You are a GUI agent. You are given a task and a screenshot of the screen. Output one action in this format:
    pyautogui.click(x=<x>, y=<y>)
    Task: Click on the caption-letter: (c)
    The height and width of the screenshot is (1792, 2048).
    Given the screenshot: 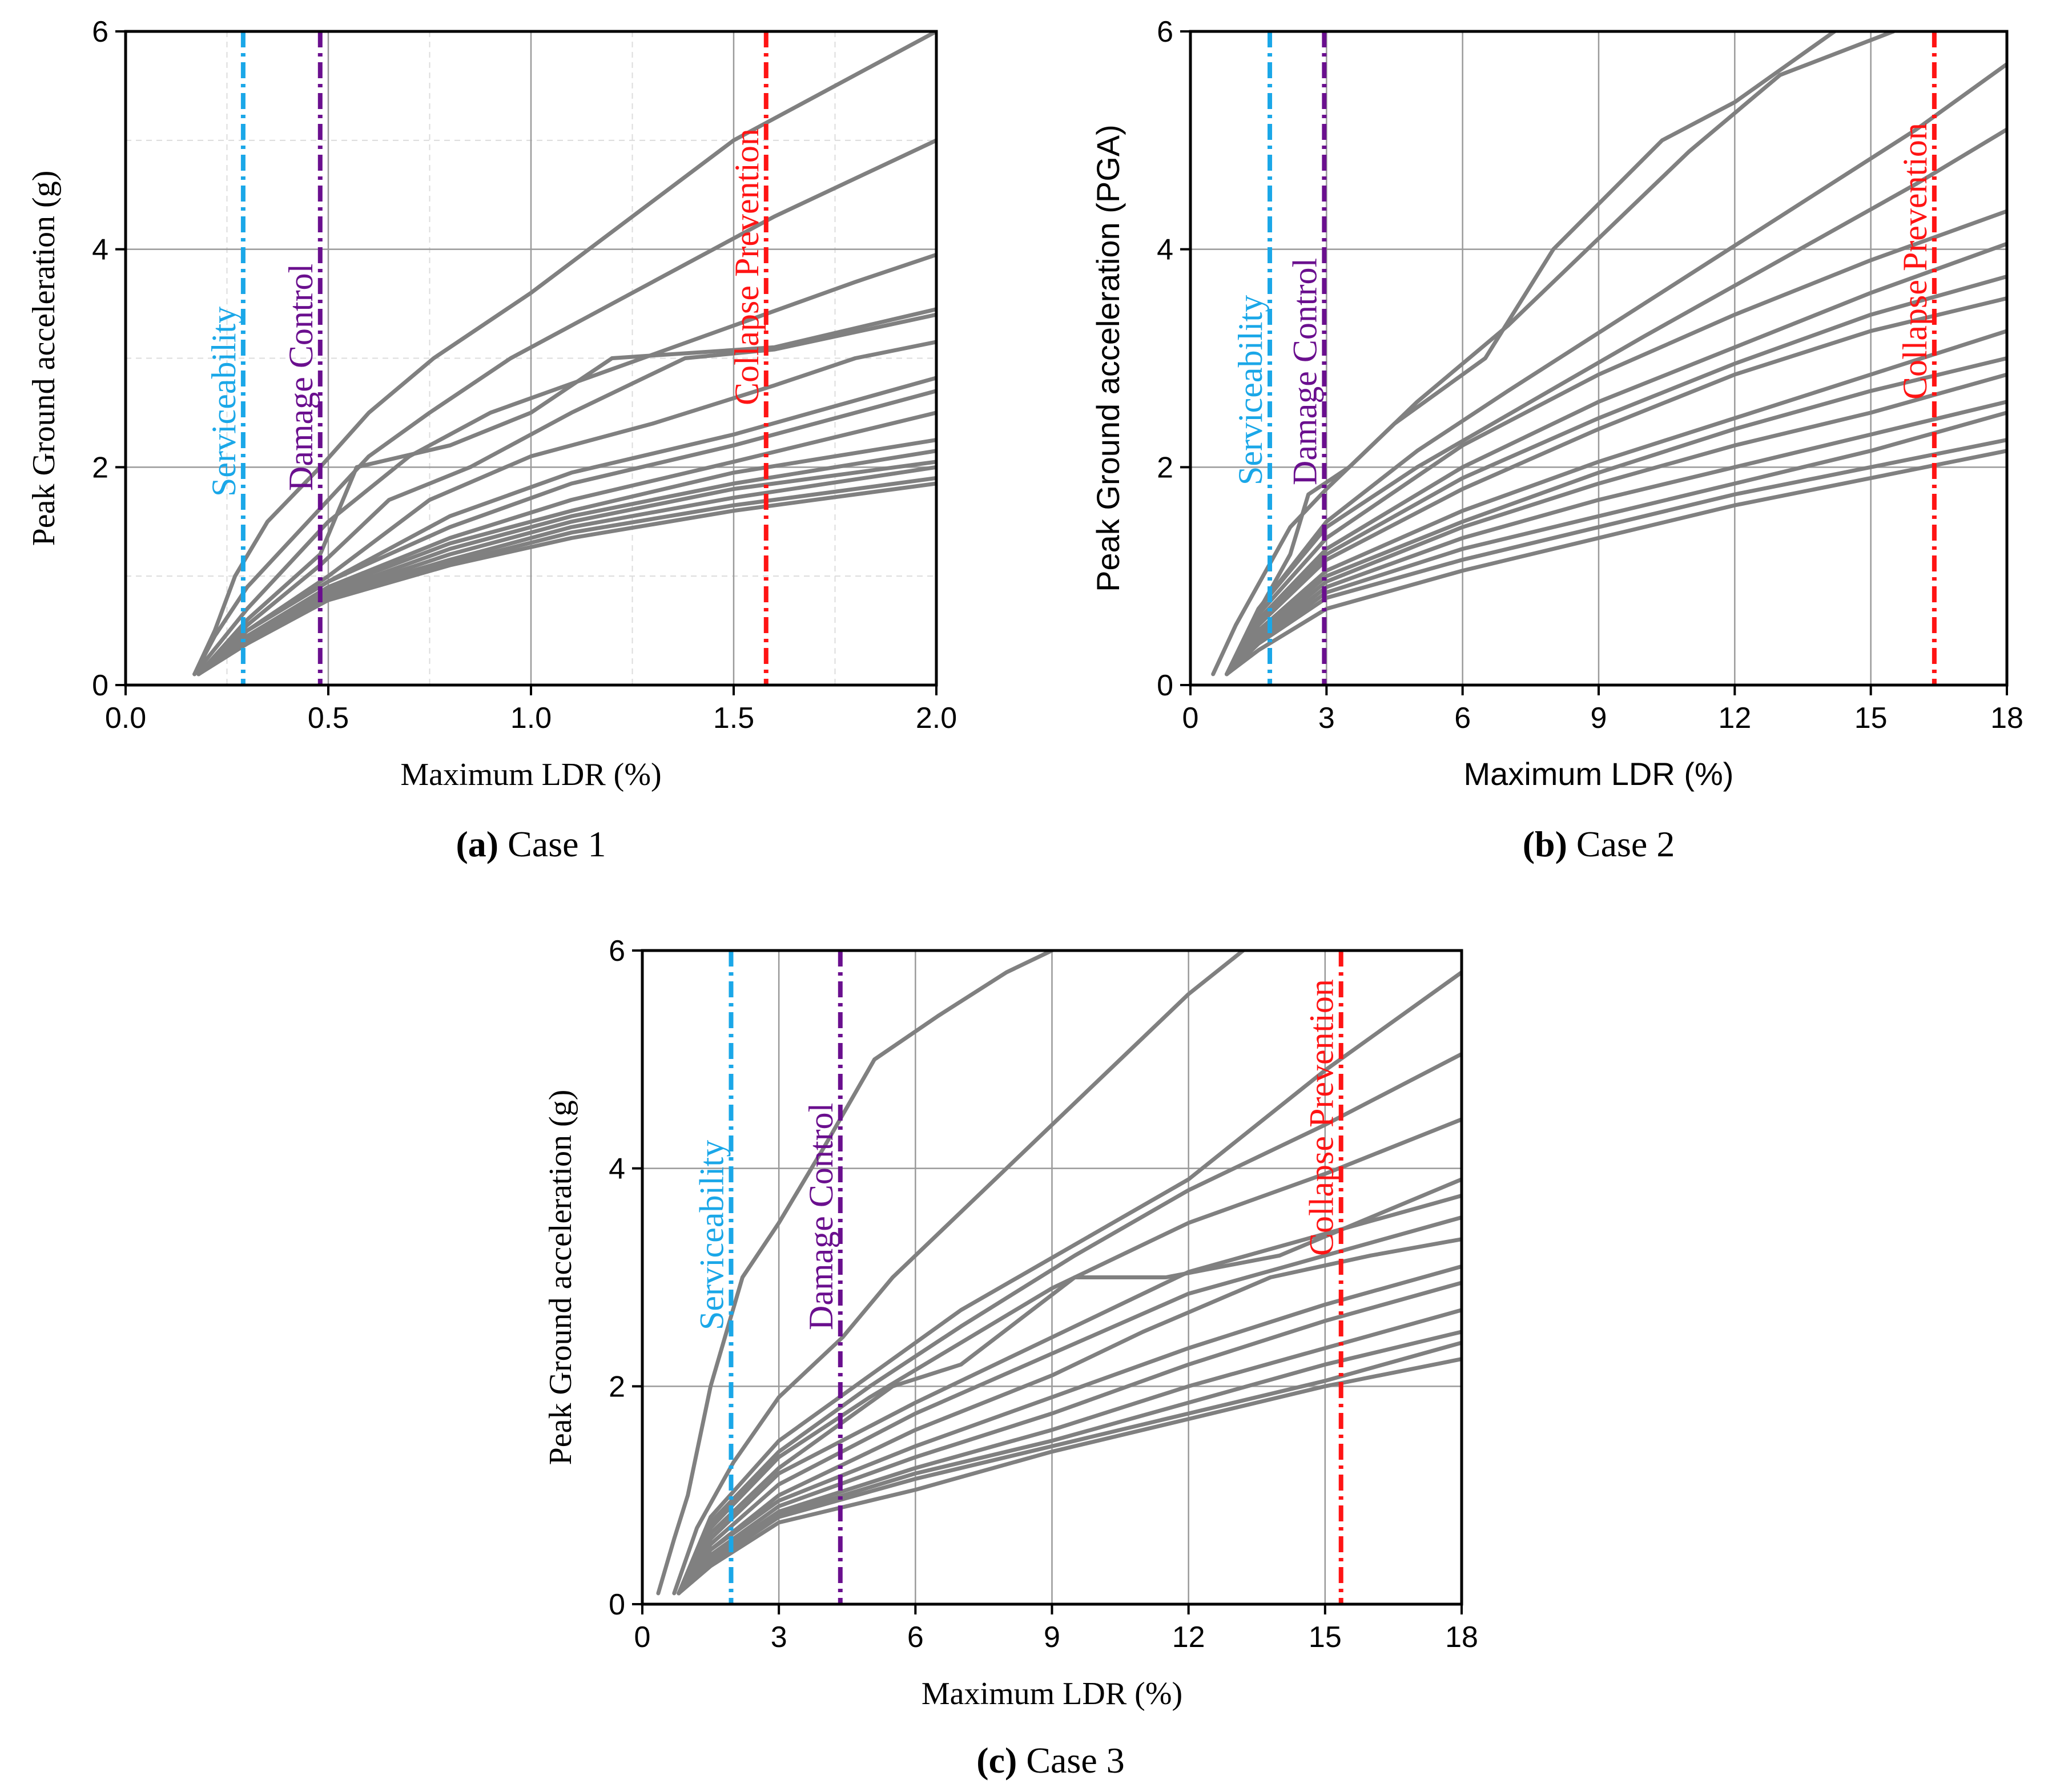 What is the action you would take?
    pyautogui.click(x=996, y=1761)
    